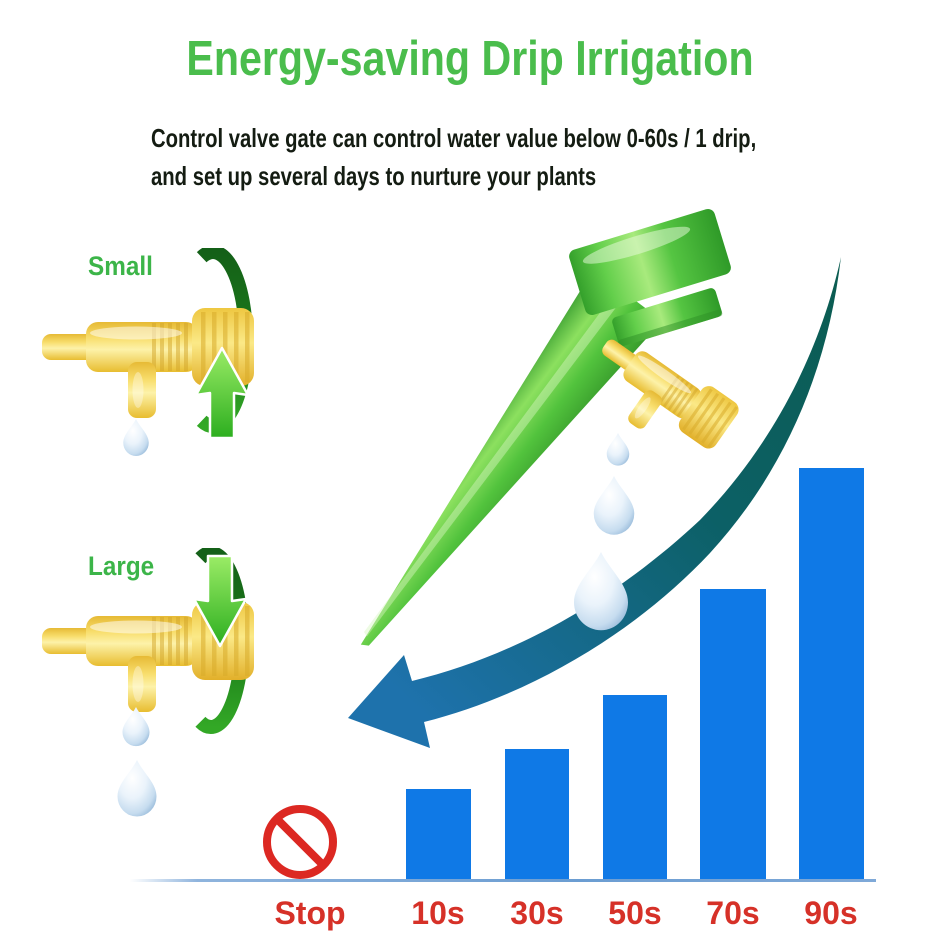 Image resolution: width=940 pixels, height=940 pixels. I want to click on axis-label-50s: 50s, so click(635, 913).